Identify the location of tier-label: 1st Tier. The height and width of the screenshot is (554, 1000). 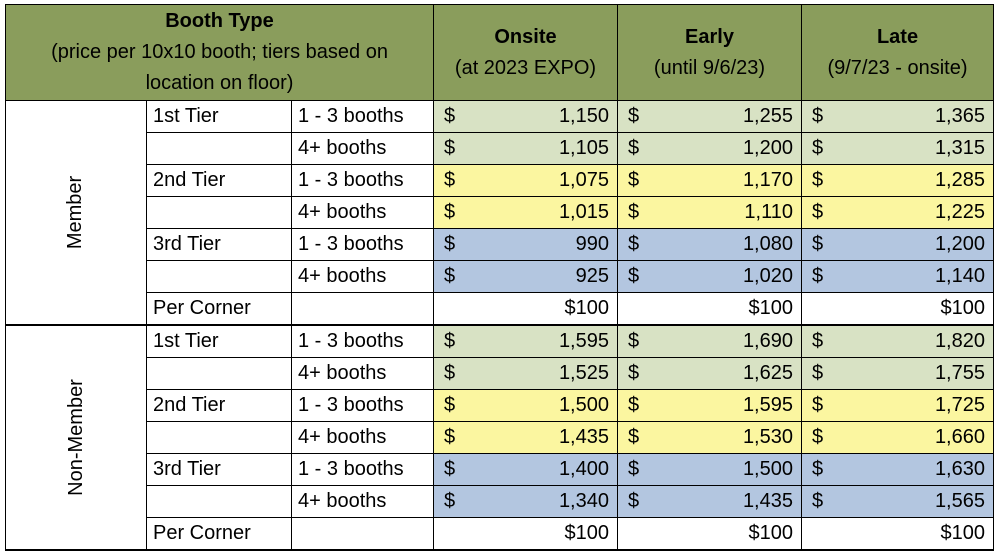
(219, 341).